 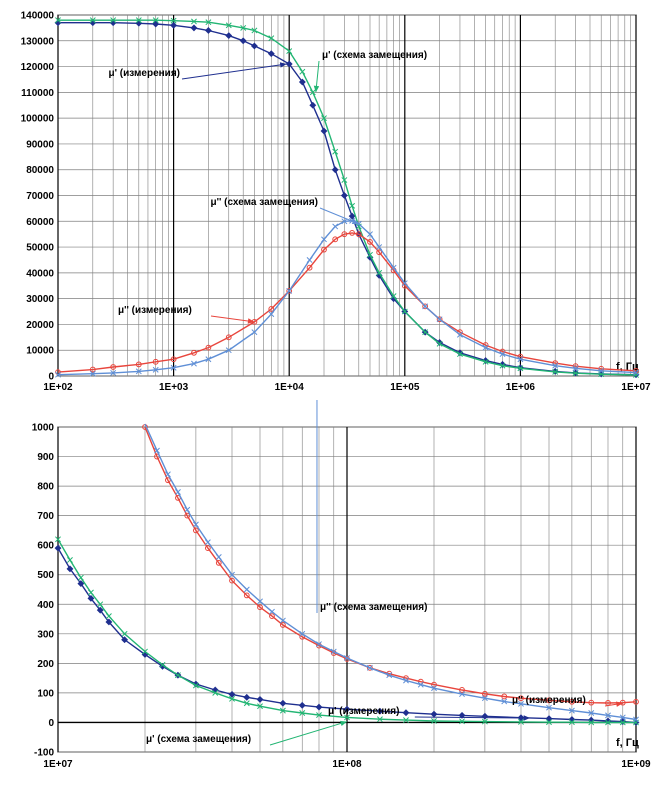 I want to click on y-tick-label: 0, so click(x=51, y=723).